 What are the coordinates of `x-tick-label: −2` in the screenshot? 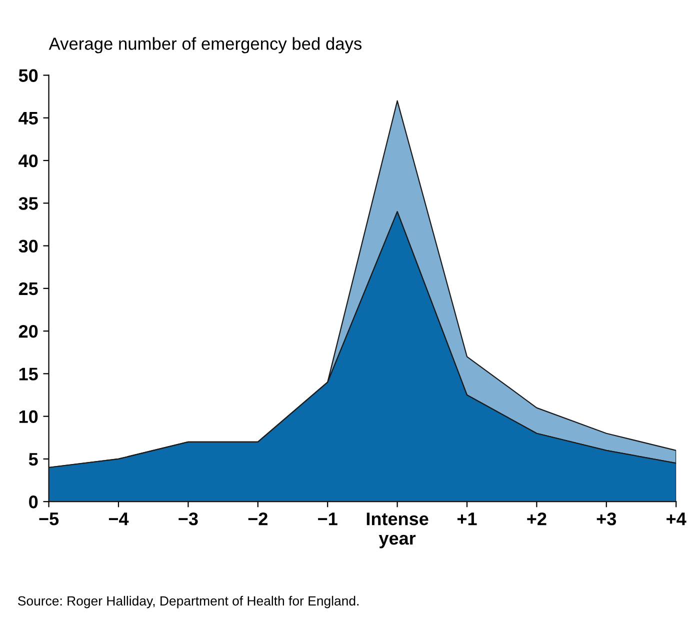 It's located at (258, 519).